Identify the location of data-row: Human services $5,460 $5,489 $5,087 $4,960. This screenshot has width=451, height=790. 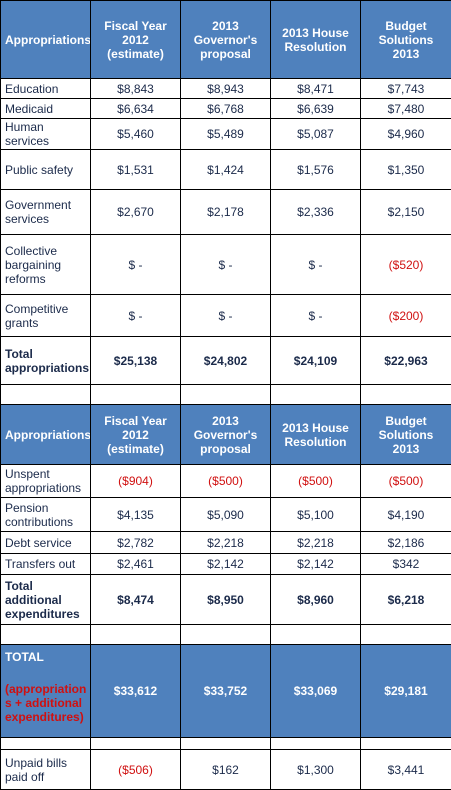
(225, 134).